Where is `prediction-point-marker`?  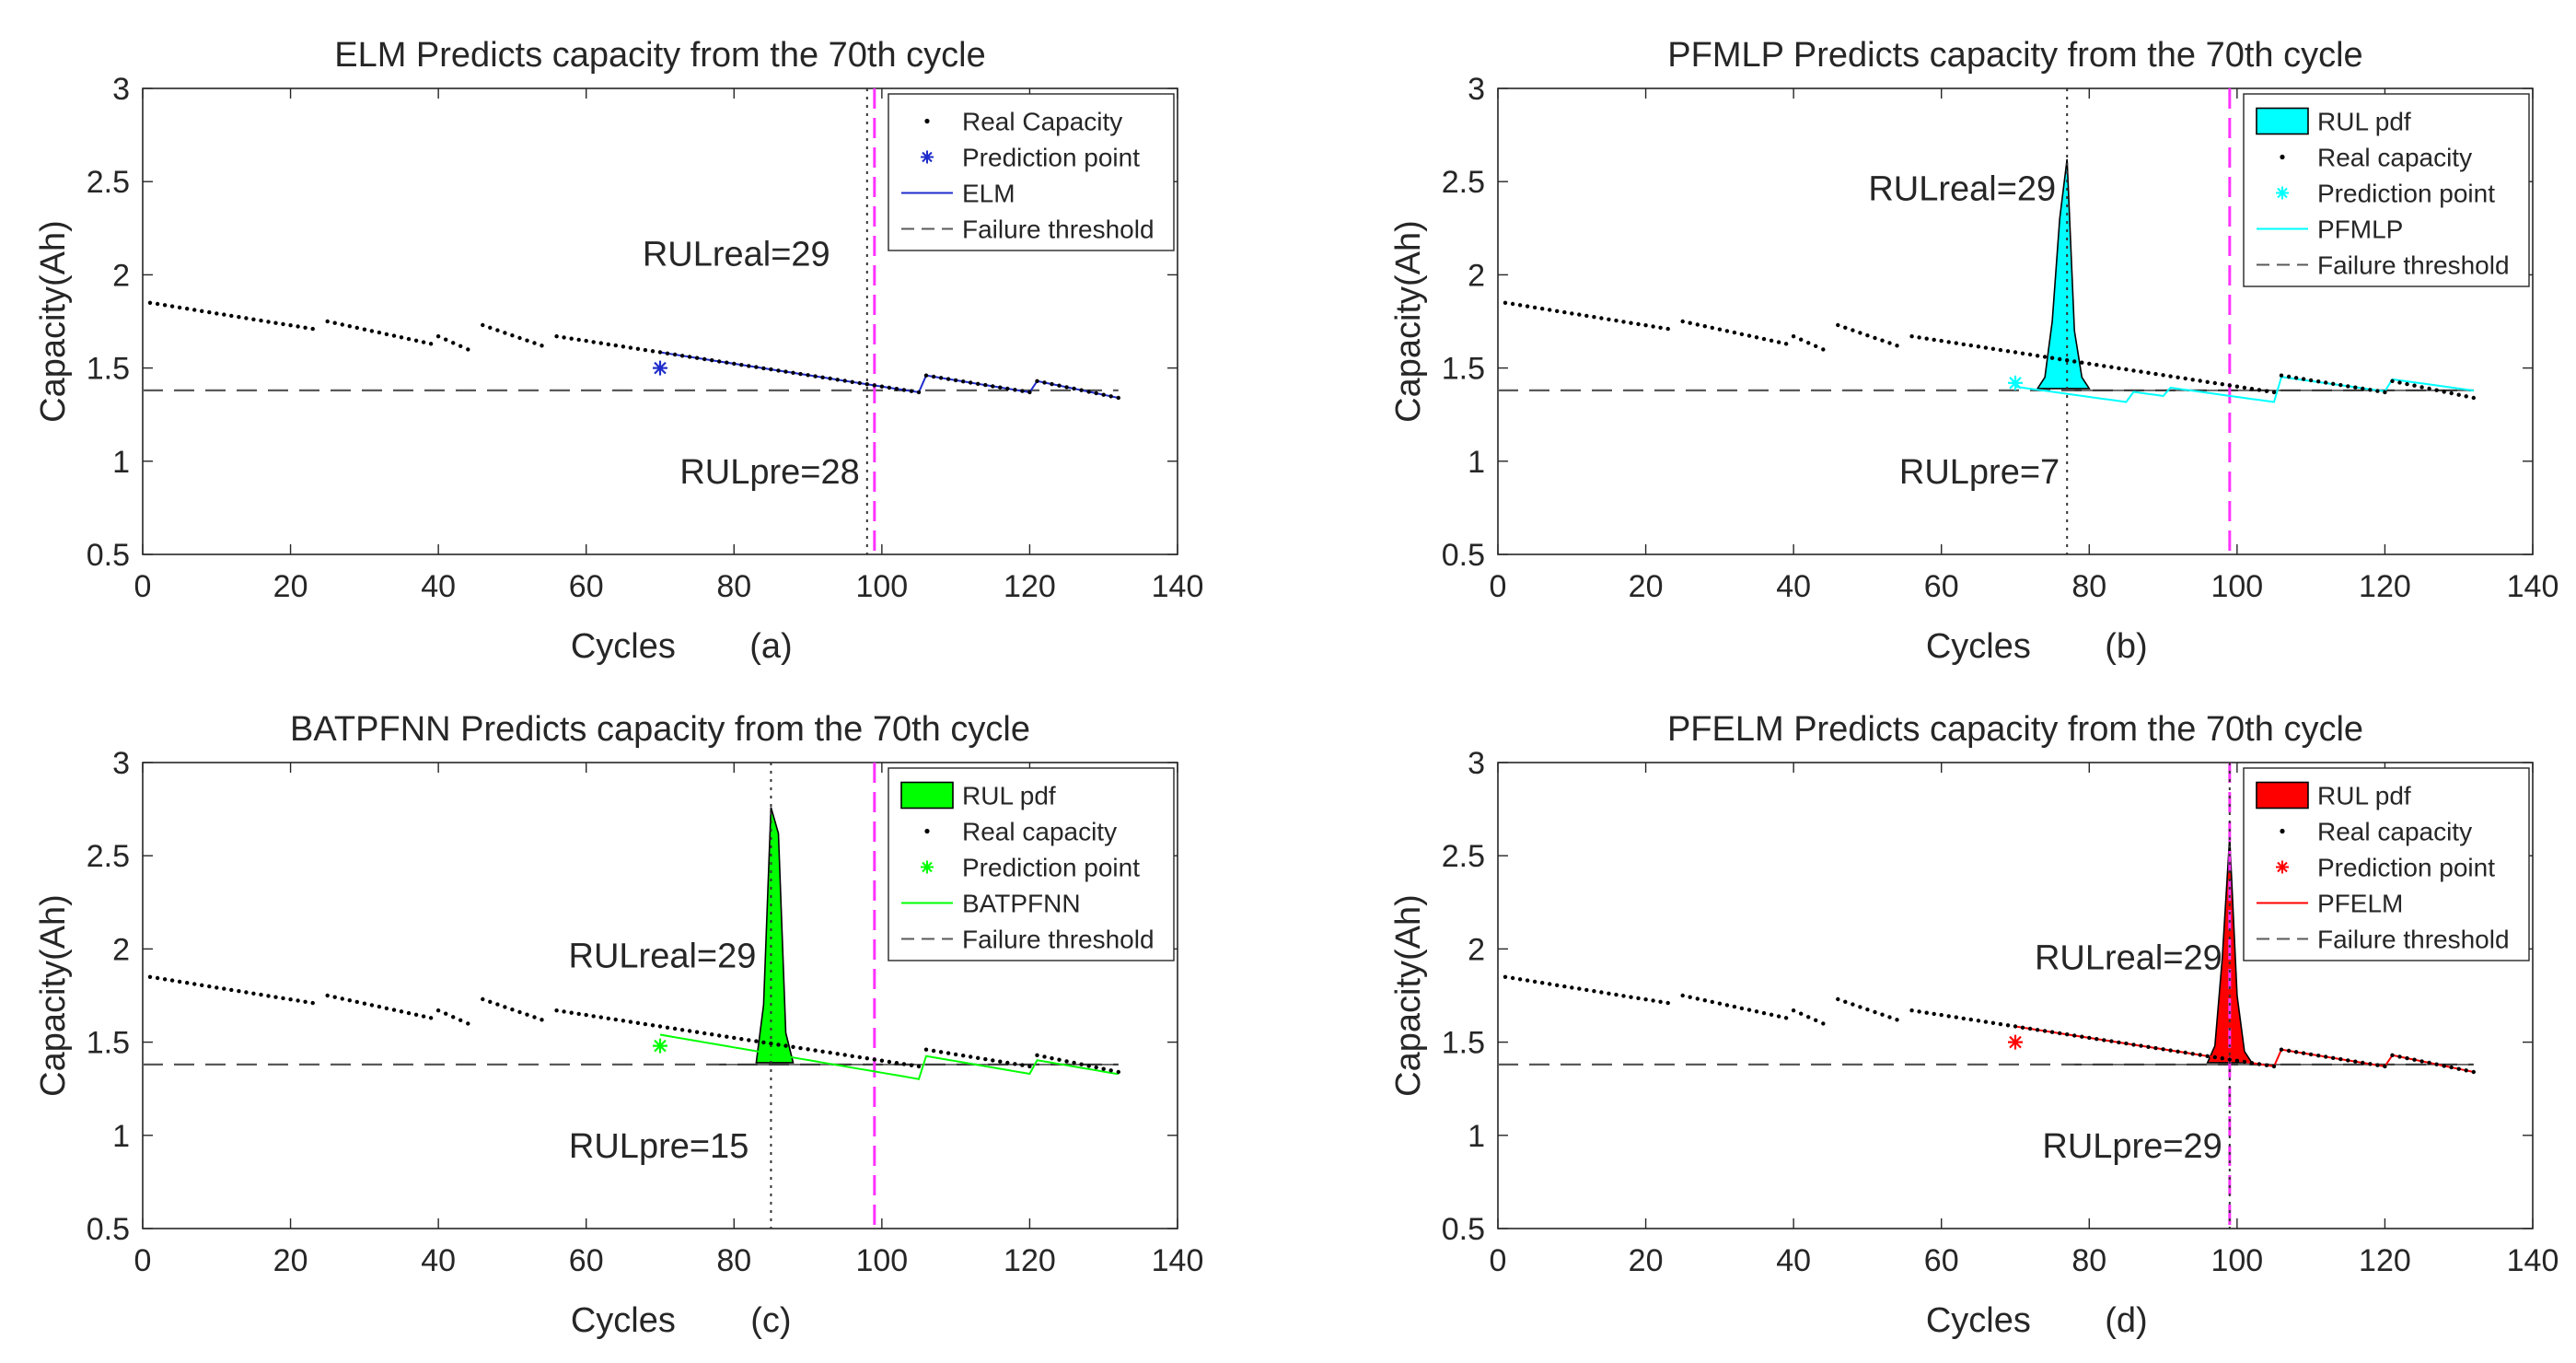 prediction-point-marker is located at coordinates (2015, 1042).